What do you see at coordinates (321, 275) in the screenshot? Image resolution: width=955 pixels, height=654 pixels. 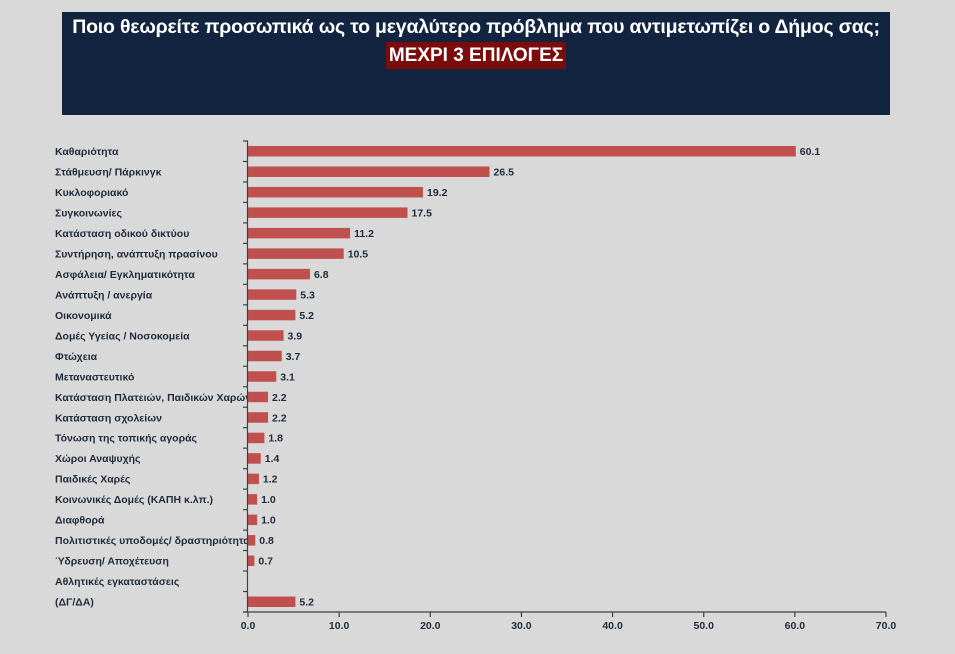 I see `data-label: 6.8` at bounding box center [321, 275].